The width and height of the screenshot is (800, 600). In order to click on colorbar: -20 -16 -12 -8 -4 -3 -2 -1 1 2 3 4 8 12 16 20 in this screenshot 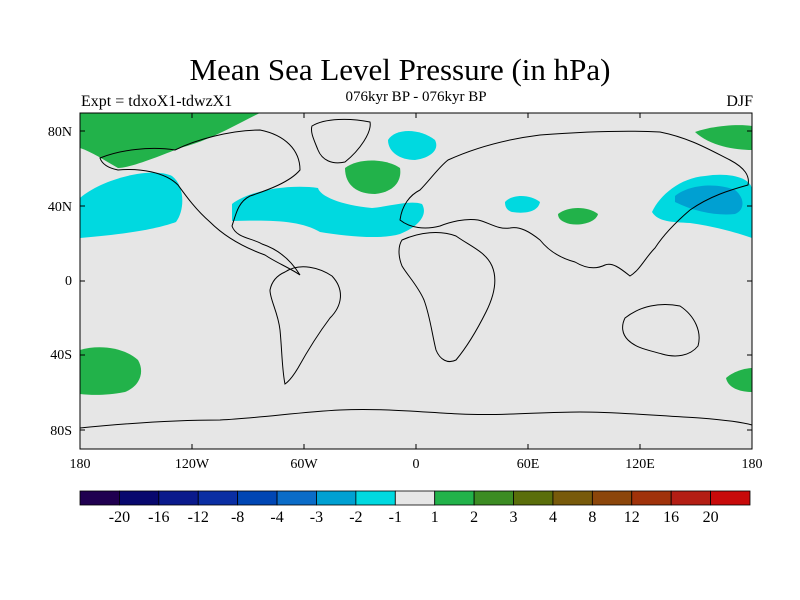, I will do `click(415, 508)`.